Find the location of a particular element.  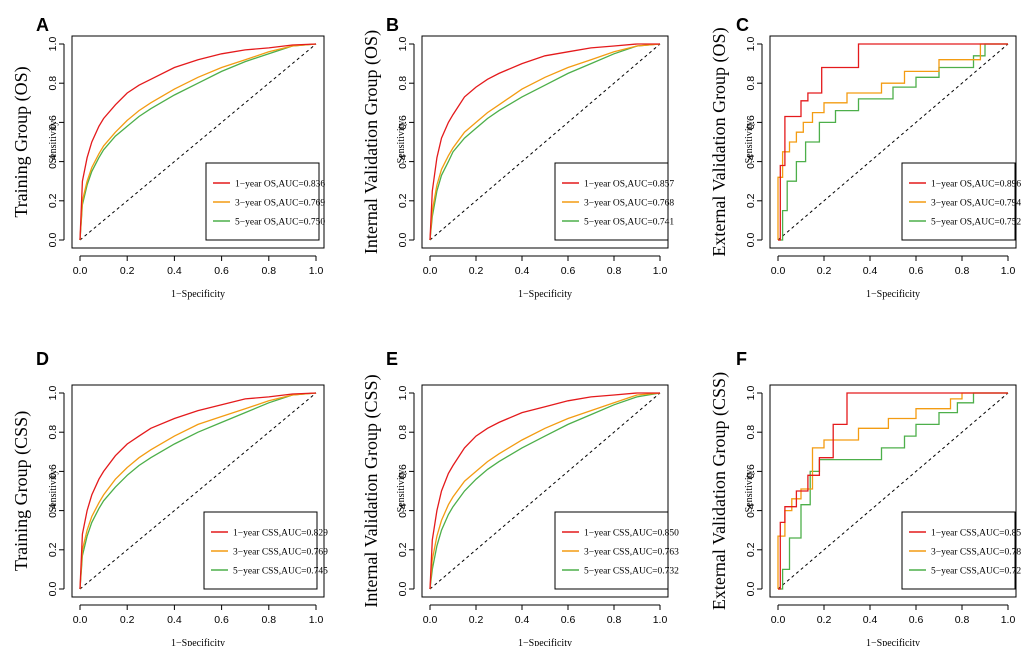

panel-letter: E is located at coordinates (392, 359).